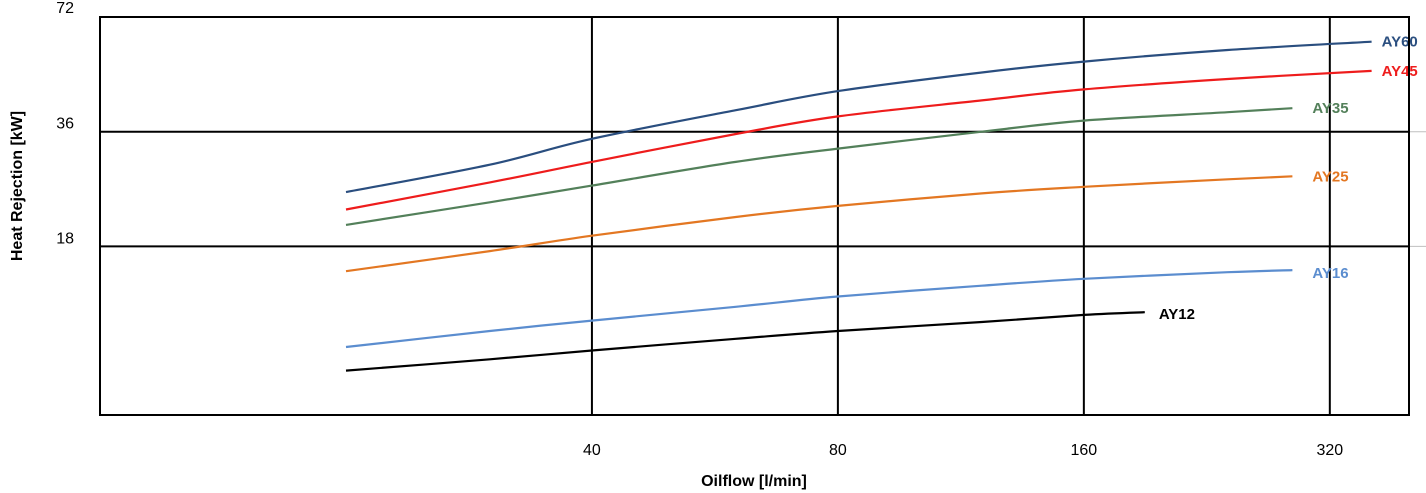 The width and height of the screenshot is (1426, 493). What do you see at coordinates (819, 224) in the screenshot?
I see `series-line-ay25` at bounding box center [819, 224].